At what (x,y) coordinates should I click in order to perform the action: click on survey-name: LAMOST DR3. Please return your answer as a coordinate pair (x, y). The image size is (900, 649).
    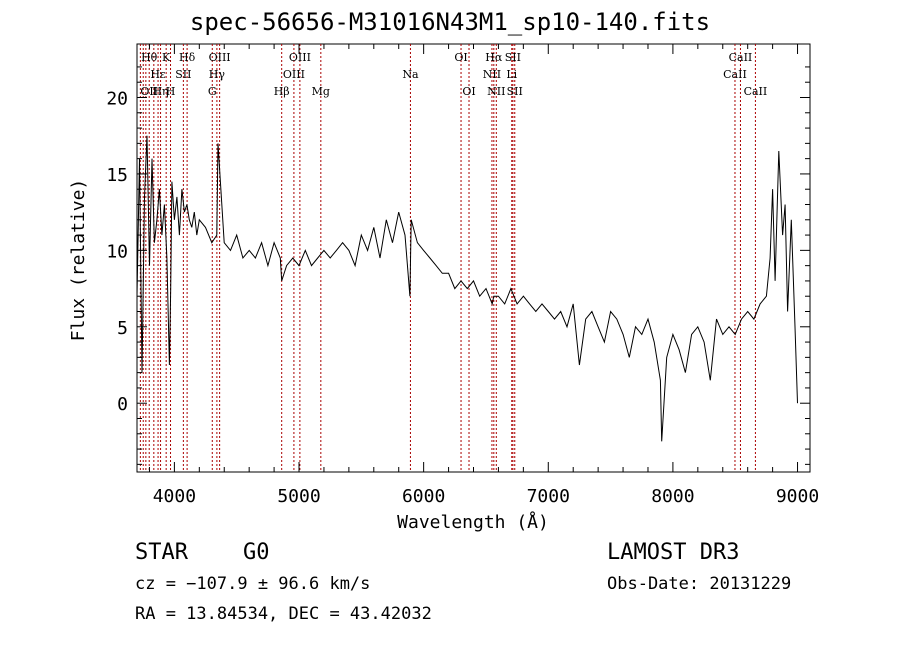
    Looking at the image, I should click on (673, 552).